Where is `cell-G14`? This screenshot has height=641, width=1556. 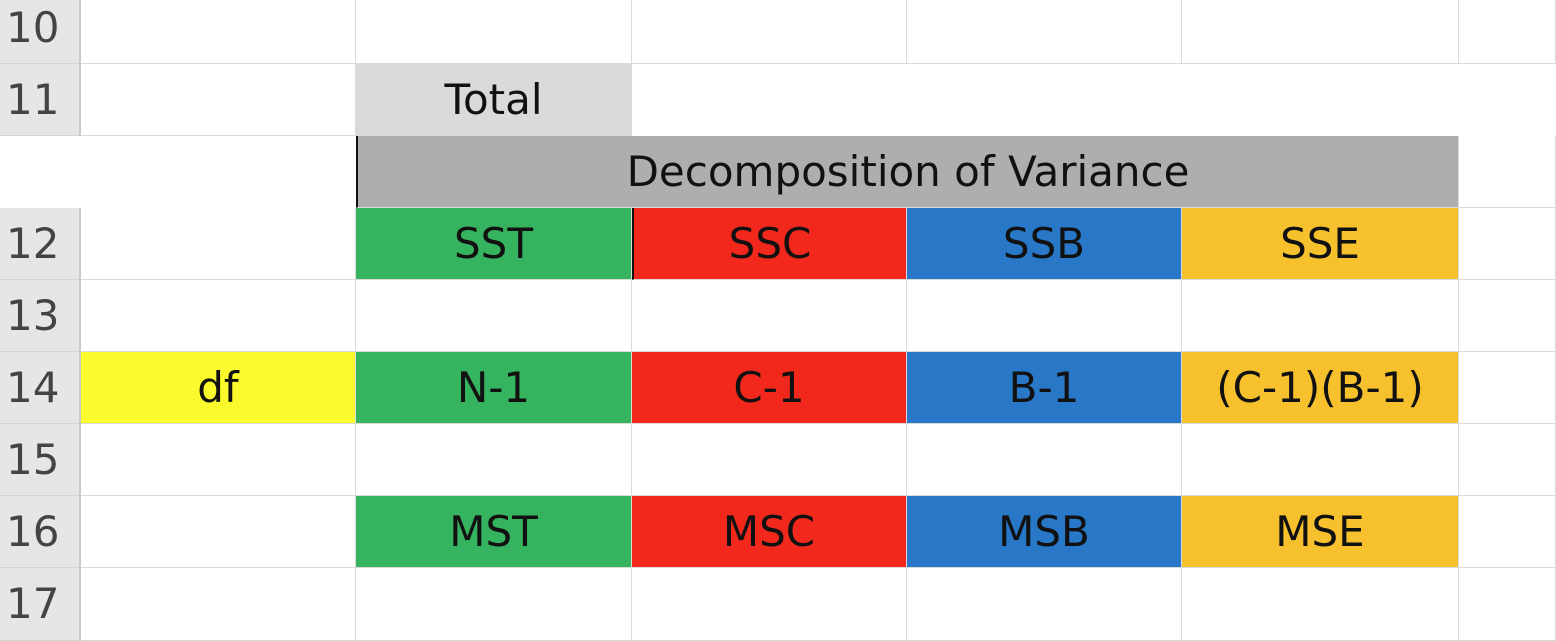
cell-G14 is located at coordinates (1507, 388).